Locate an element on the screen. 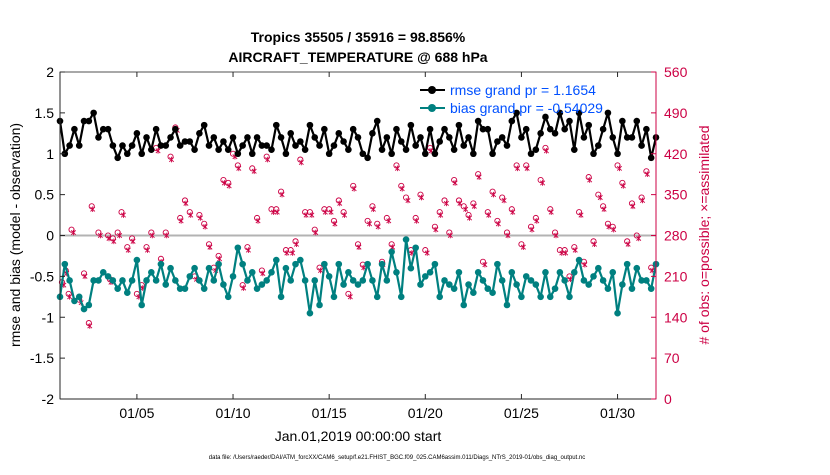 The width and height of the screenshot is (830, 475). y-left-tick-label: -1 is located at coordinates (48, 317).